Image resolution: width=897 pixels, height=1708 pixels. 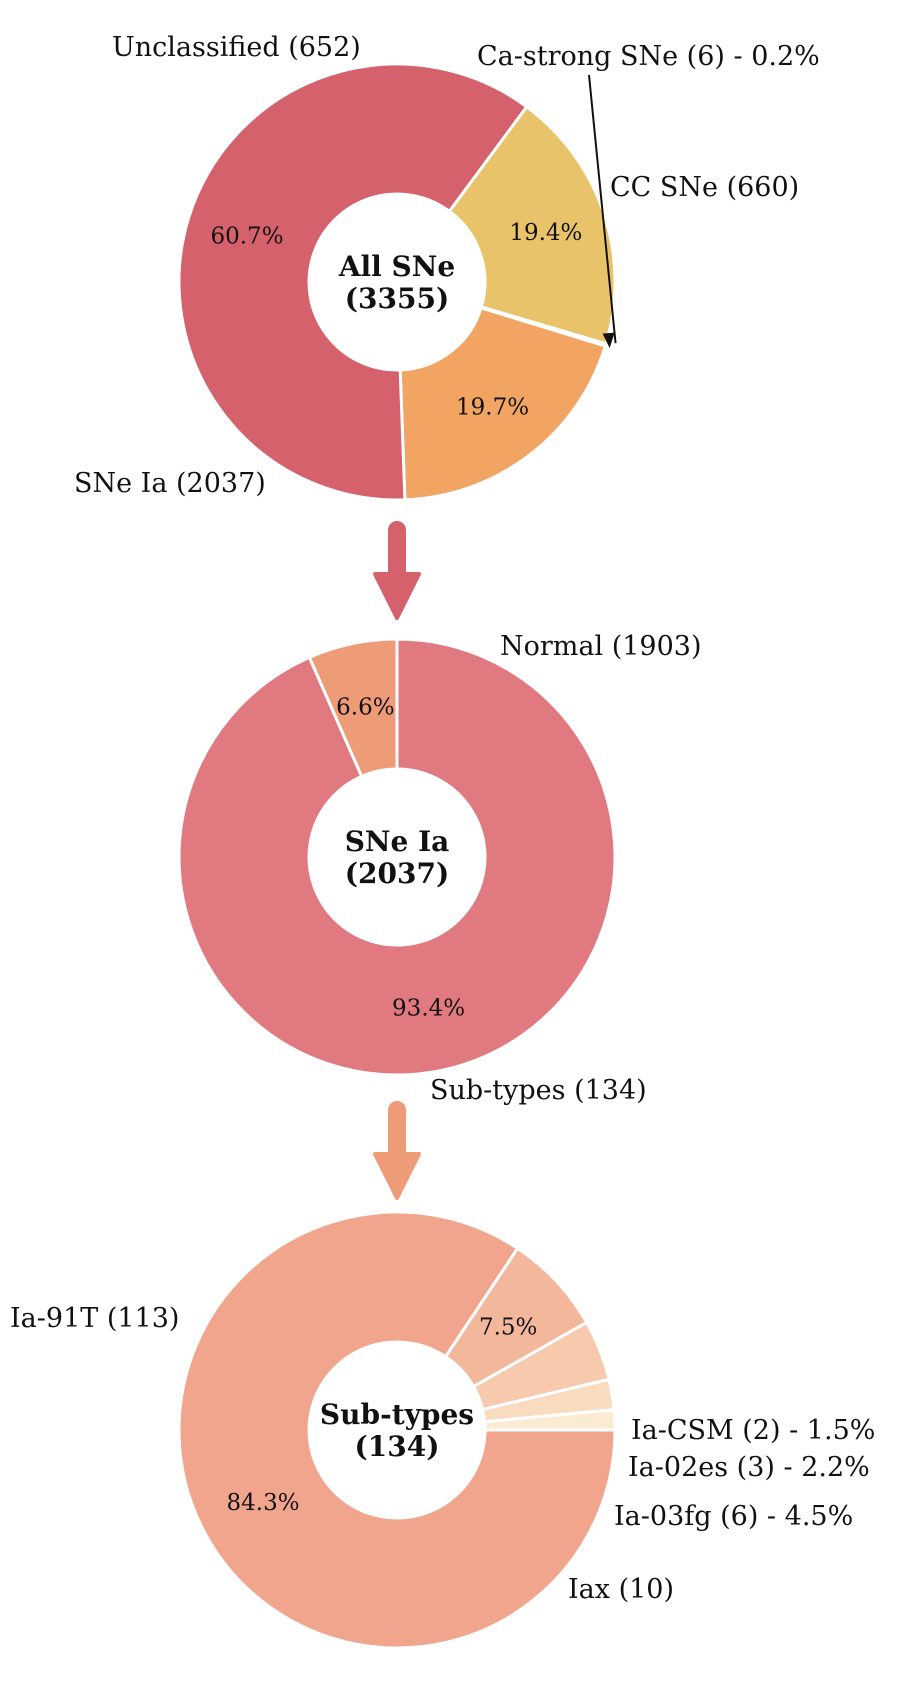 I want to click on percent-label: 93.4%, so click(x=428, y=1009).